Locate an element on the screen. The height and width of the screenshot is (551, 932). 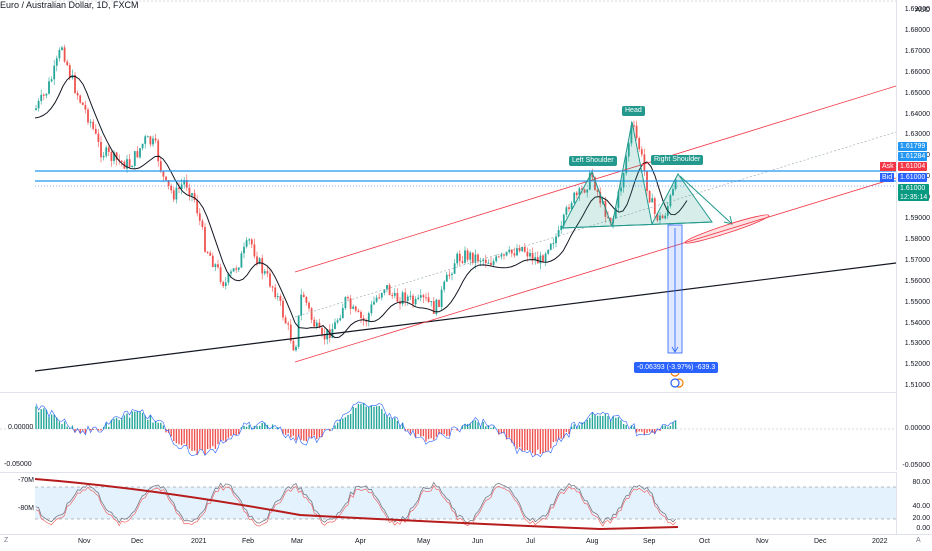
time-axis-label: Aug is located at coordinates (592, 541).